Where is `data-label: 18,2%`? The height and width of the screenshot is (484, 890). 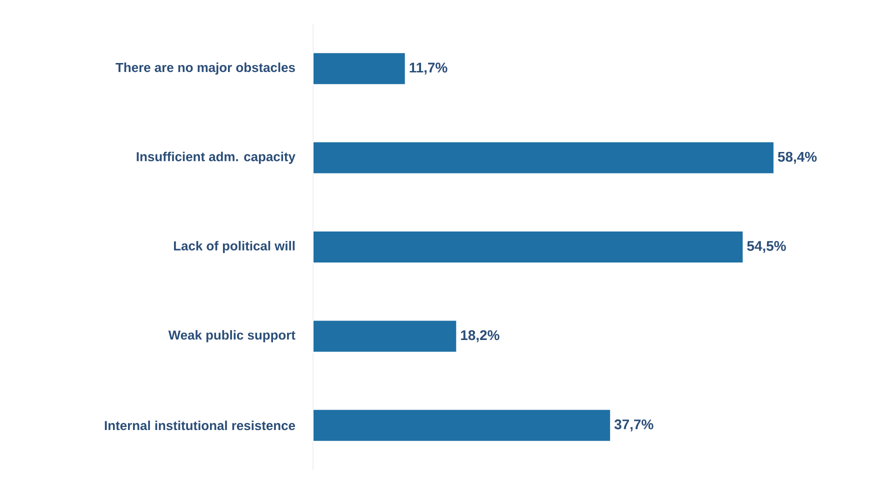
data-label: 18,2% is located at coordinates (480, 336).